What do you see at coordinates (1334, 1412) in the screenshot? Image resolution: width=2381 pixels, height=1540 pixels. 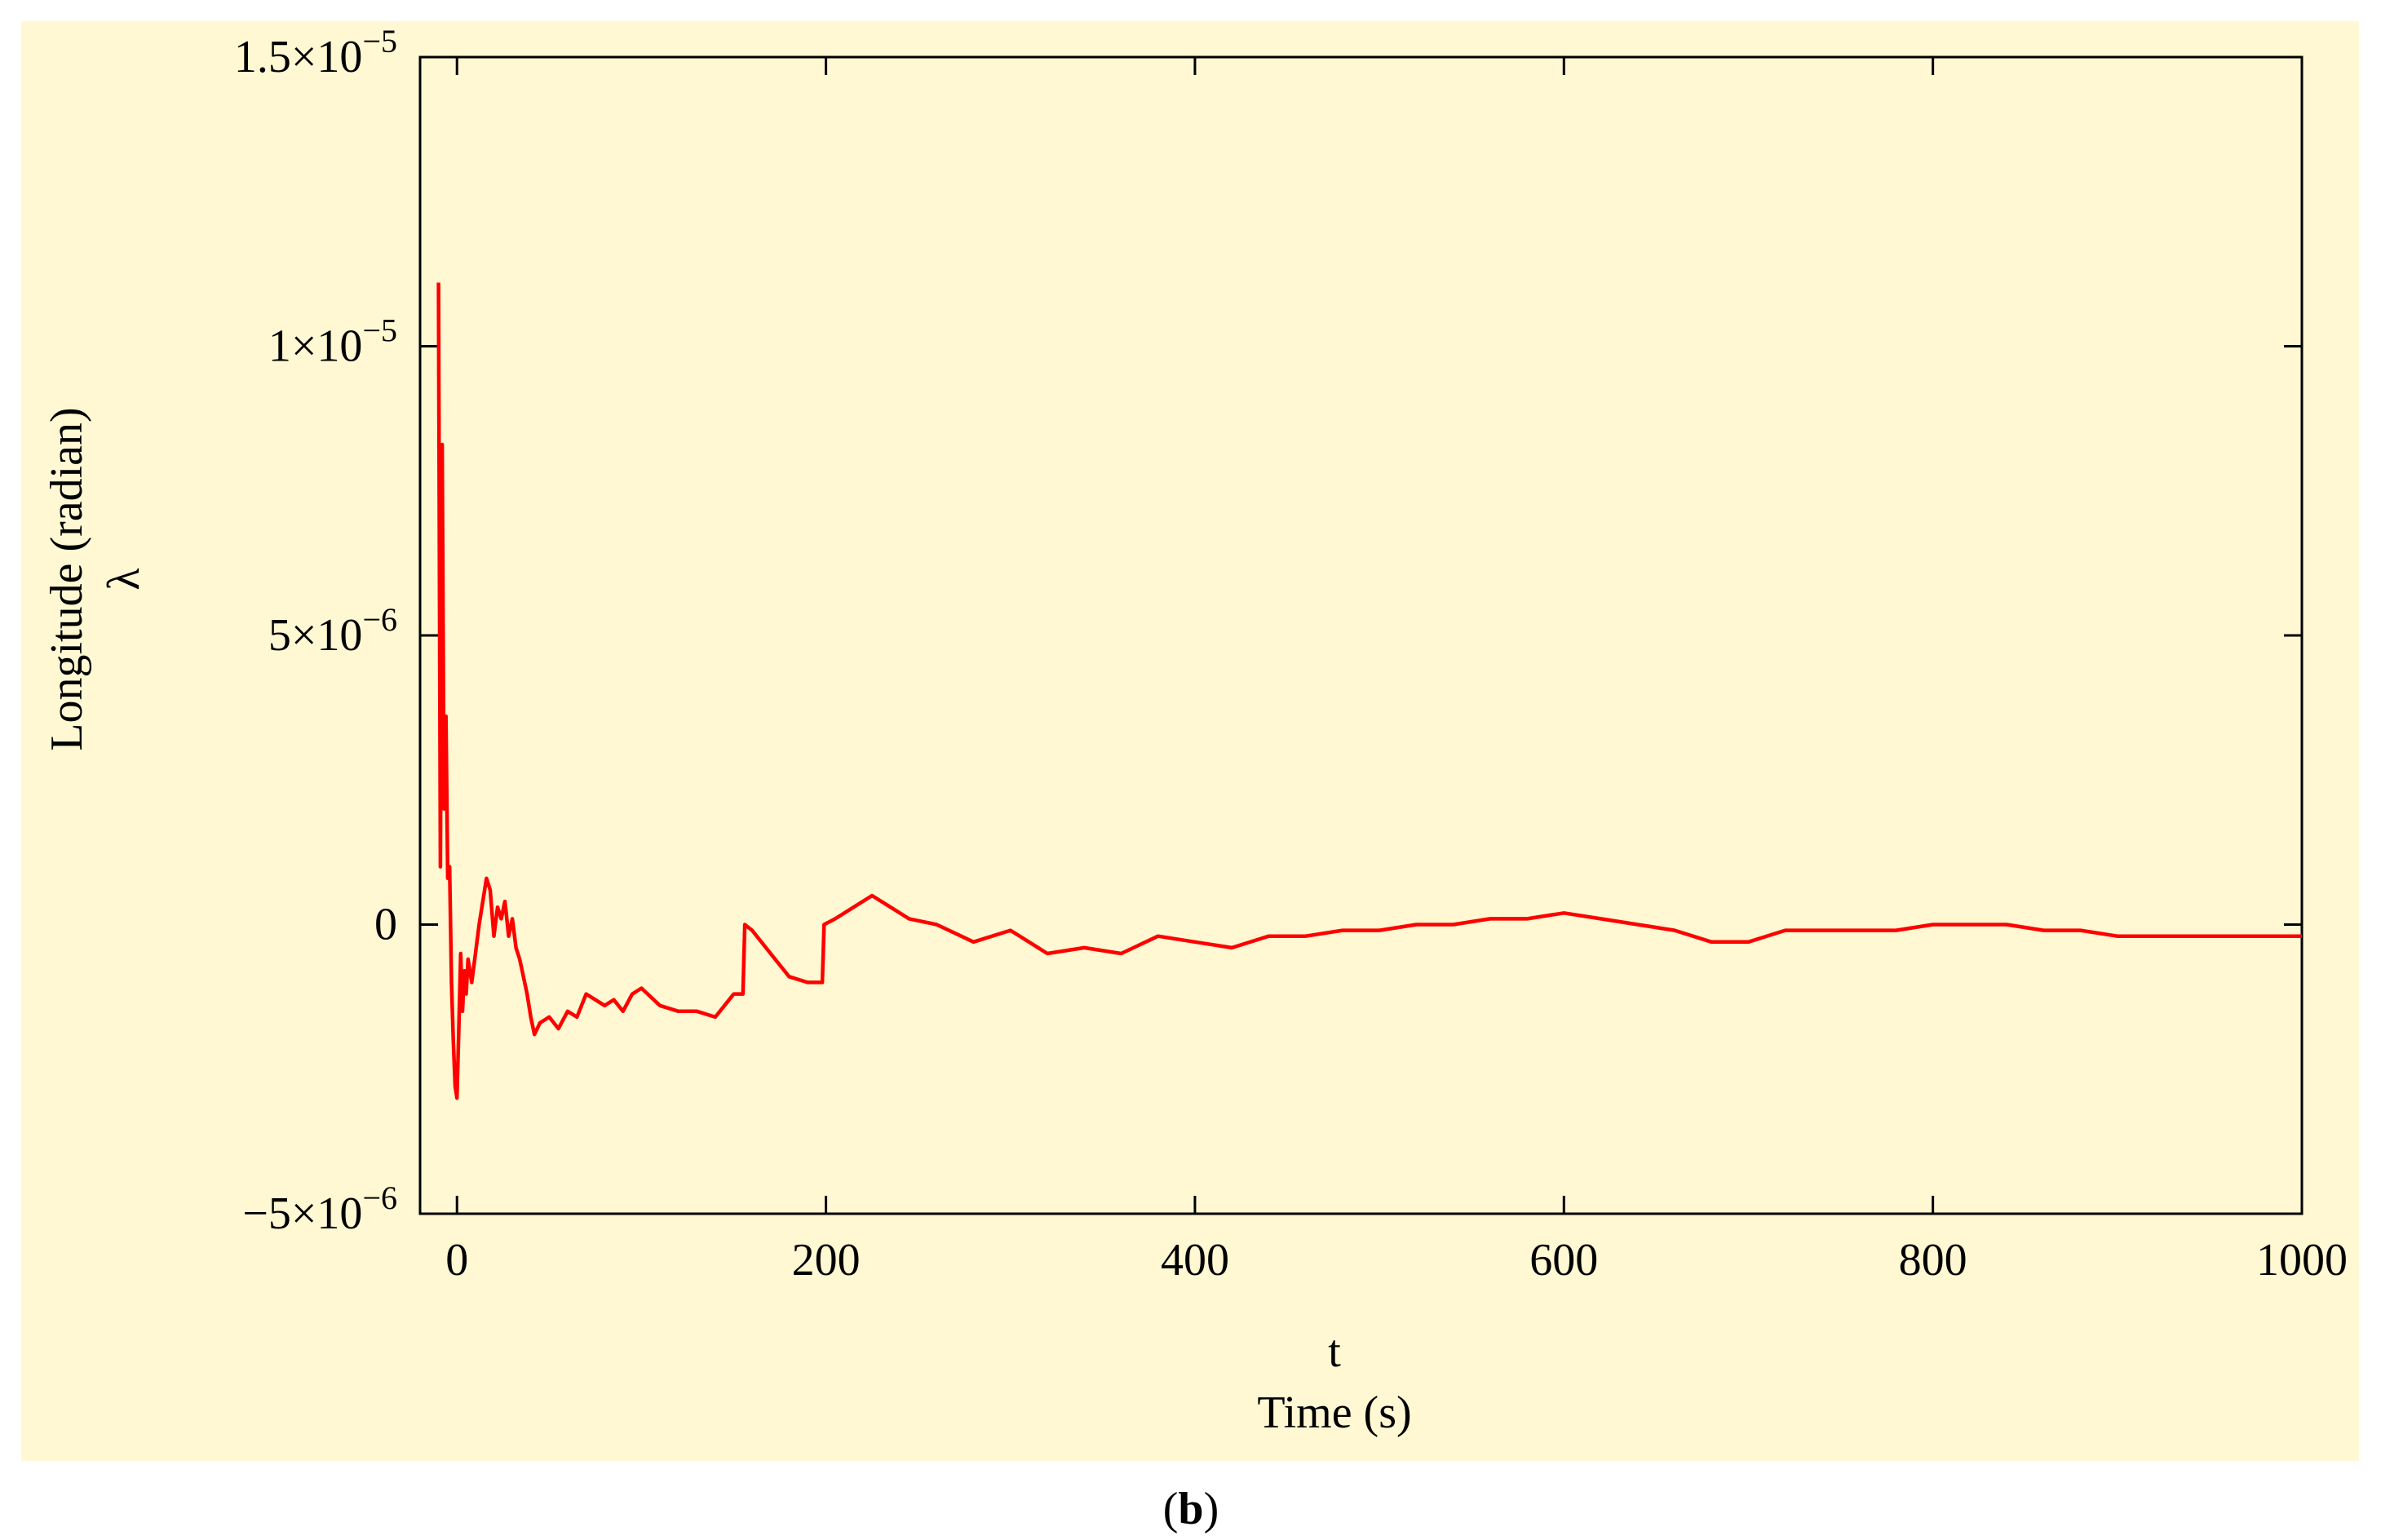 I see `x-axis-label: Time (s)` at bounding box center [1334, 1412].